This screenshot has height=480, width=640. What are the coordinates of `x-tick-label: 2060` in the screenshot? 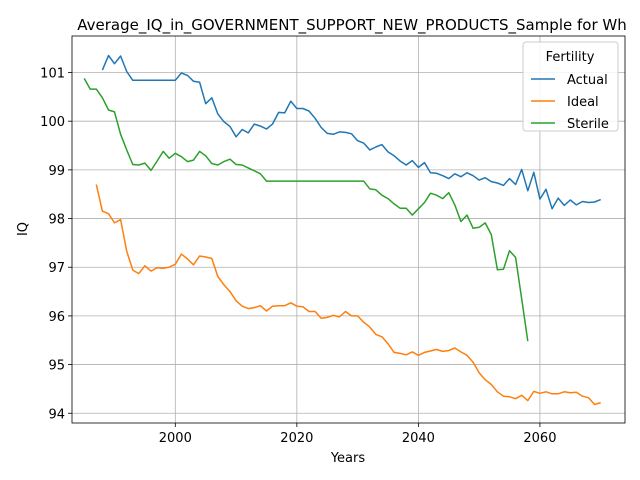 It's located at (539, 438).